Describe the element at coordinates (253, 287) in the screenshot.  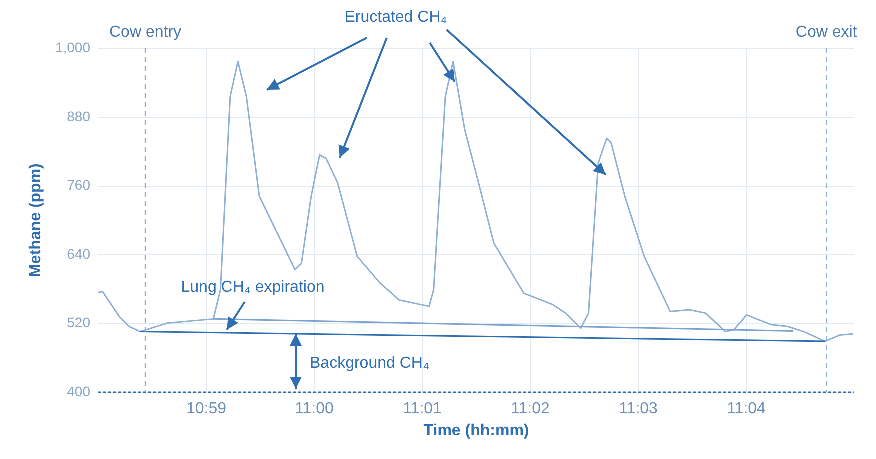
I see `annotation: Lung CH₄ expiration` at that location.